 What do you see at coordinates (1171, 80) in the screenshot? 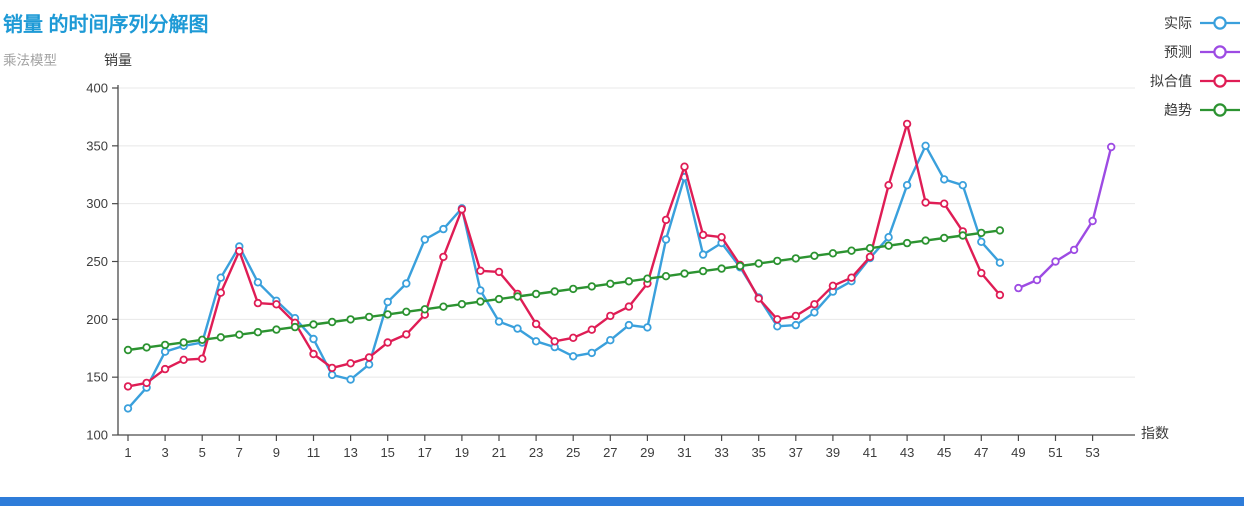
I see `legend-item-label: 拟合值` at bounding box center [1171, 80].